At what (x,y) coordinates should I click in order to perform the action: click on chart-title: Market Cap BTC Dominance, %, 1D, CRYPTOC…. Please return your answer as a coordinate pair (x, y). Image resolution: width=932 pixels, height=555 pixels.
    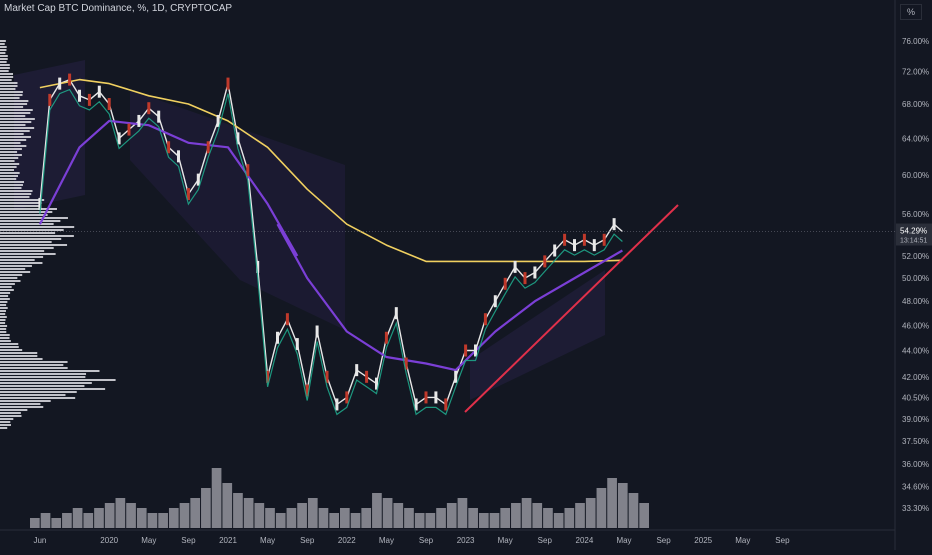
    Looking at the image, I should click on (118, 8).